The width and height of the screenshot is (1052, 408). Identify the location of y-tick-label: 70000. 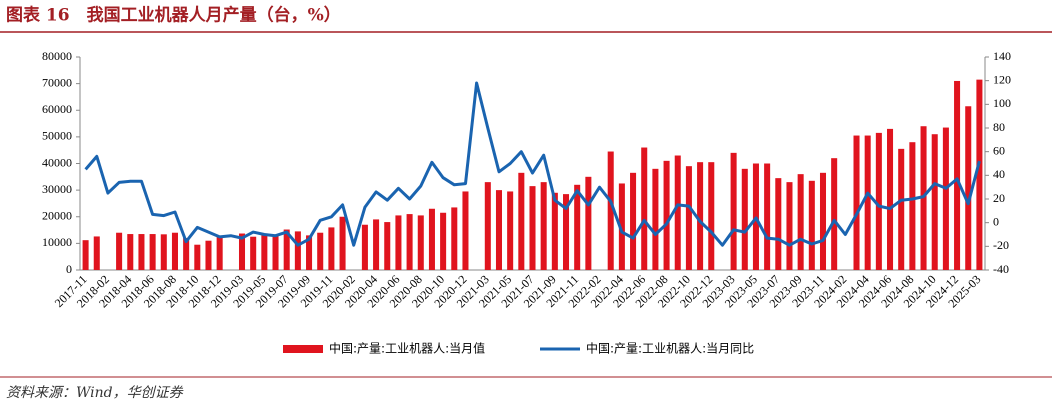
(57, 82).